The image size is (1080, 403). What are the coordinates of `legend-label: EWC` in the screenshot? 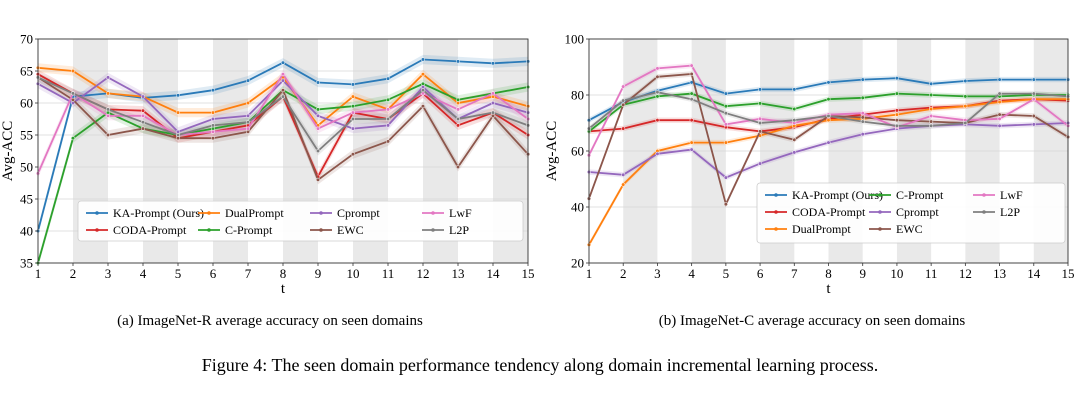 It's located at (909, 229).